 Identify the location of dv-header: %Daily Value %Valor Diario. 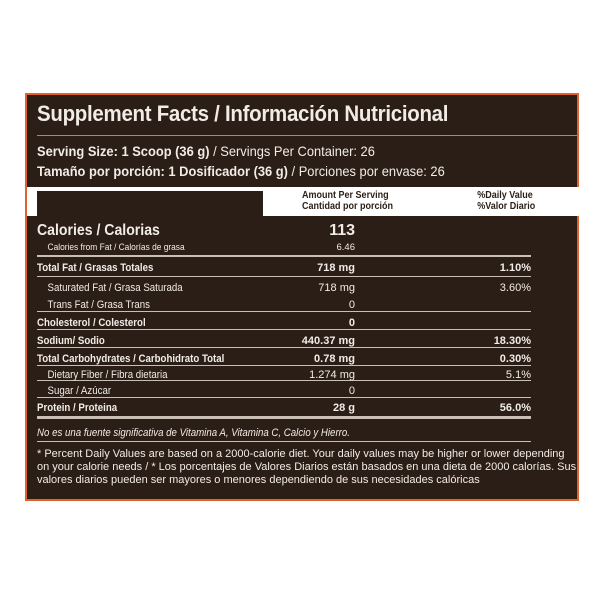
(506, 201).